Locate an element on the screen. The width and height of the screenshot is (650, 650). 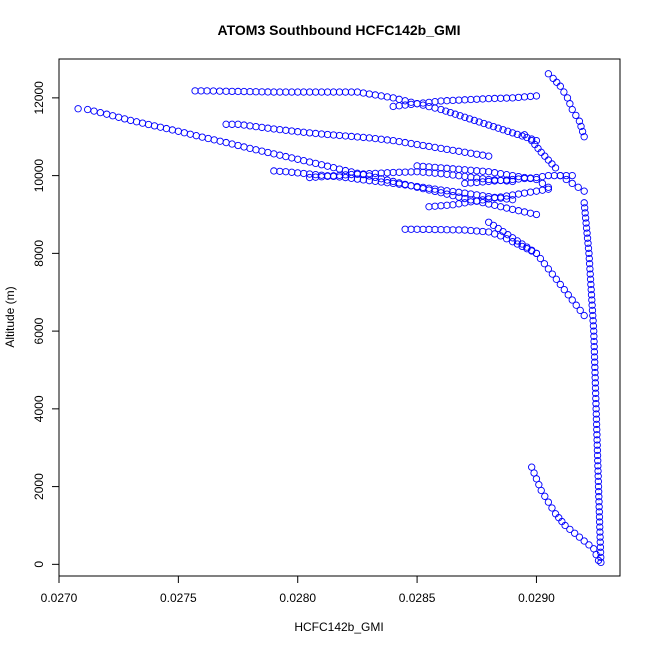
x-axis-label: HCFC142b_GMI is located at coordinates (338, 627).